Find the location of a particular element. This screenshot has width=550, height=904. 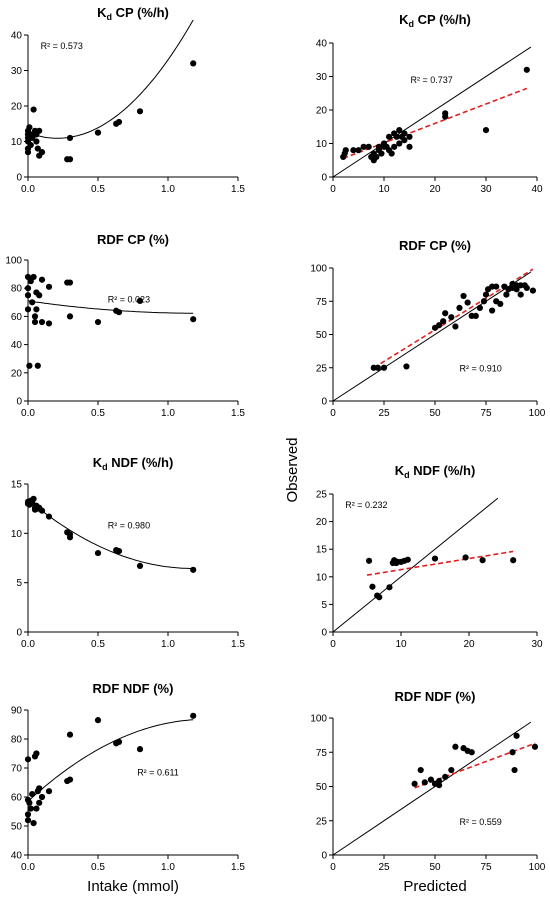

y-tick-label: 30 is located at coordinates (322, 77).